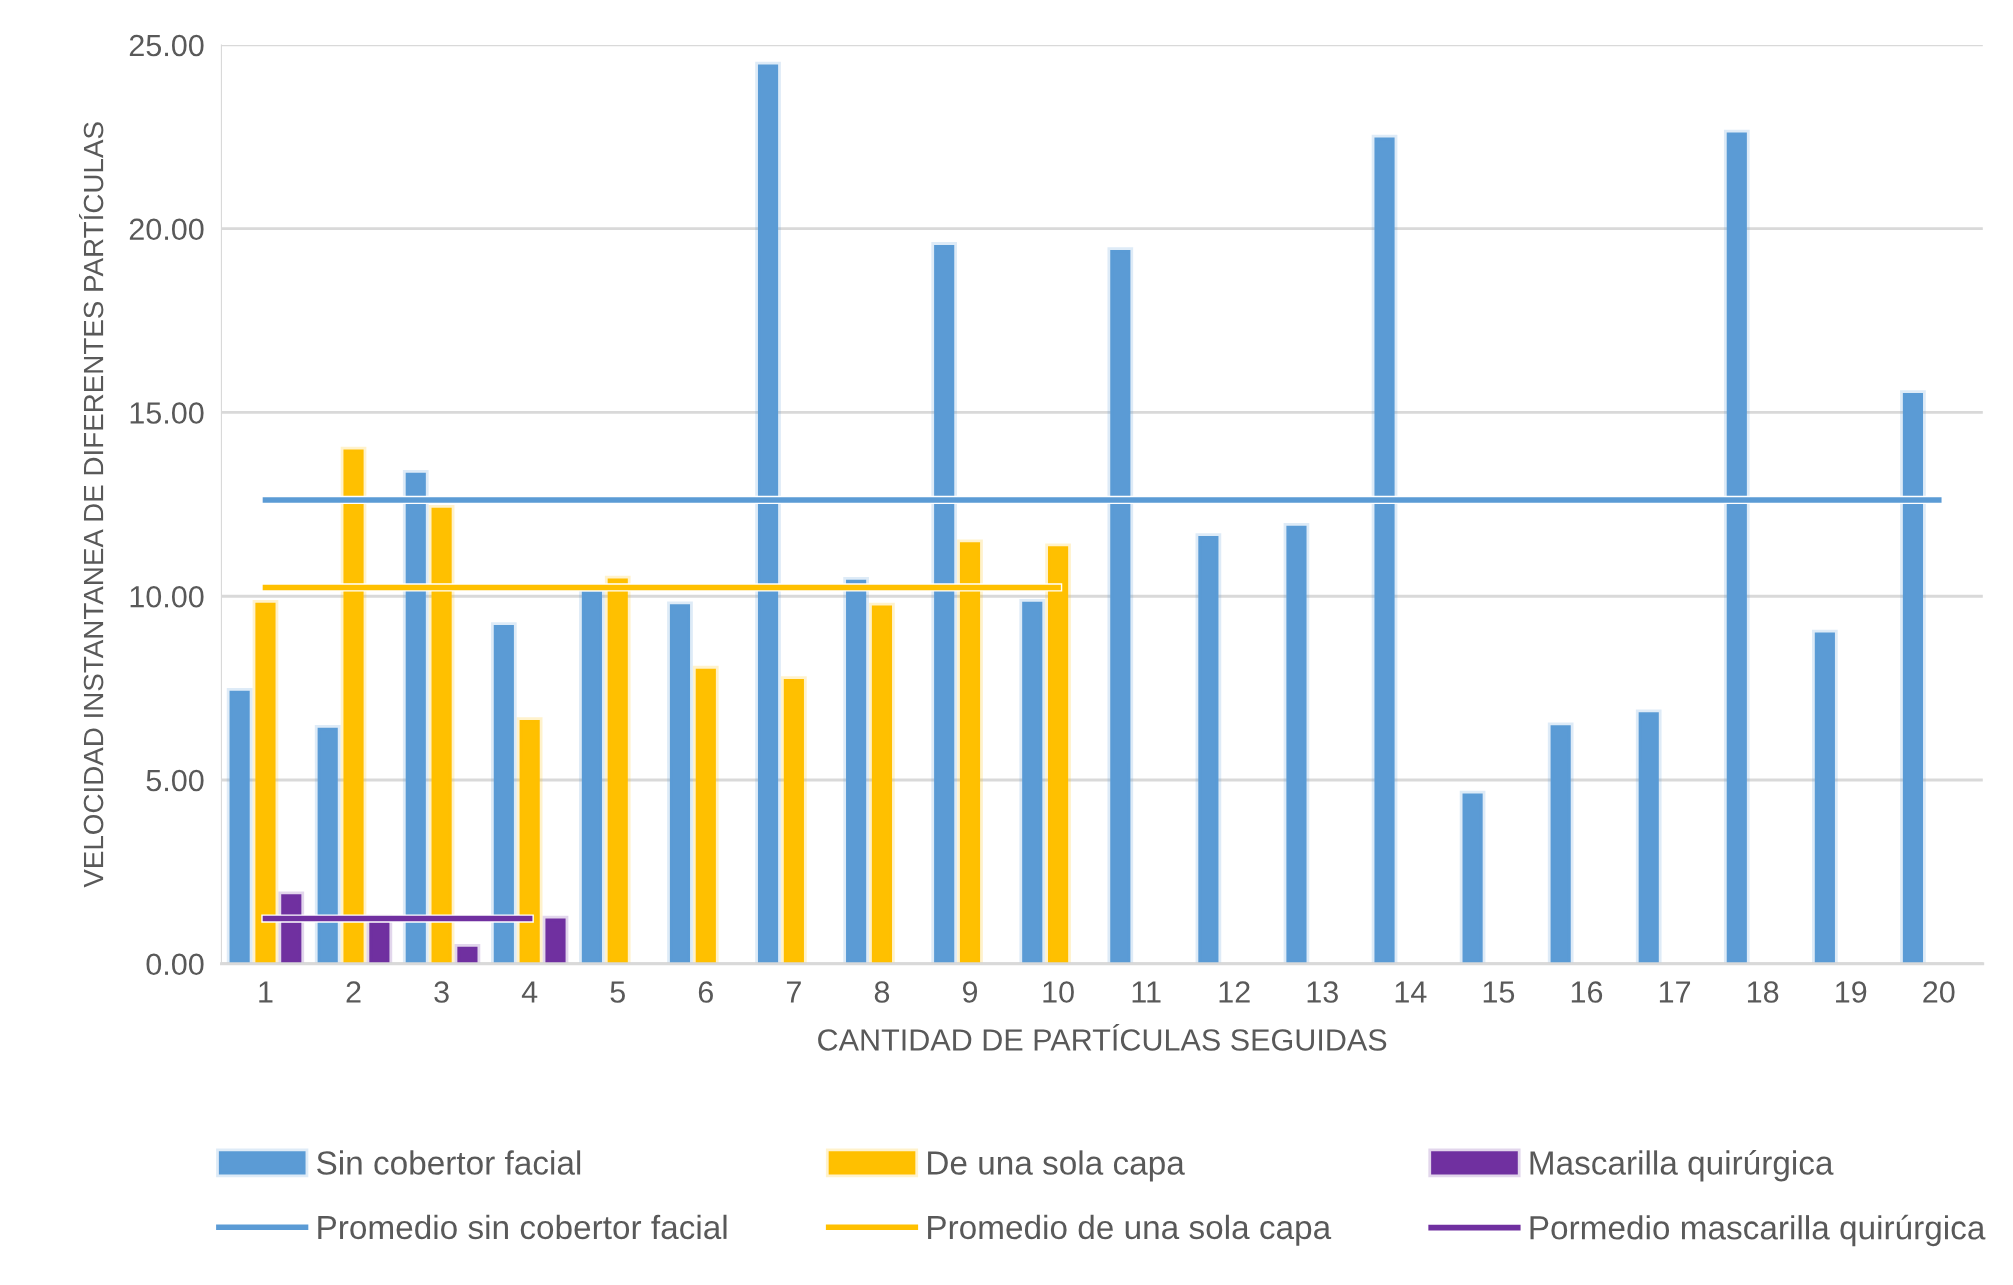 The width and height of the screenshot is (2013, 1285). What do you see at coordinates (1058, 992) in the screenshot?
I see `x-tick-label: 10` at bounding box center [1058, 992].